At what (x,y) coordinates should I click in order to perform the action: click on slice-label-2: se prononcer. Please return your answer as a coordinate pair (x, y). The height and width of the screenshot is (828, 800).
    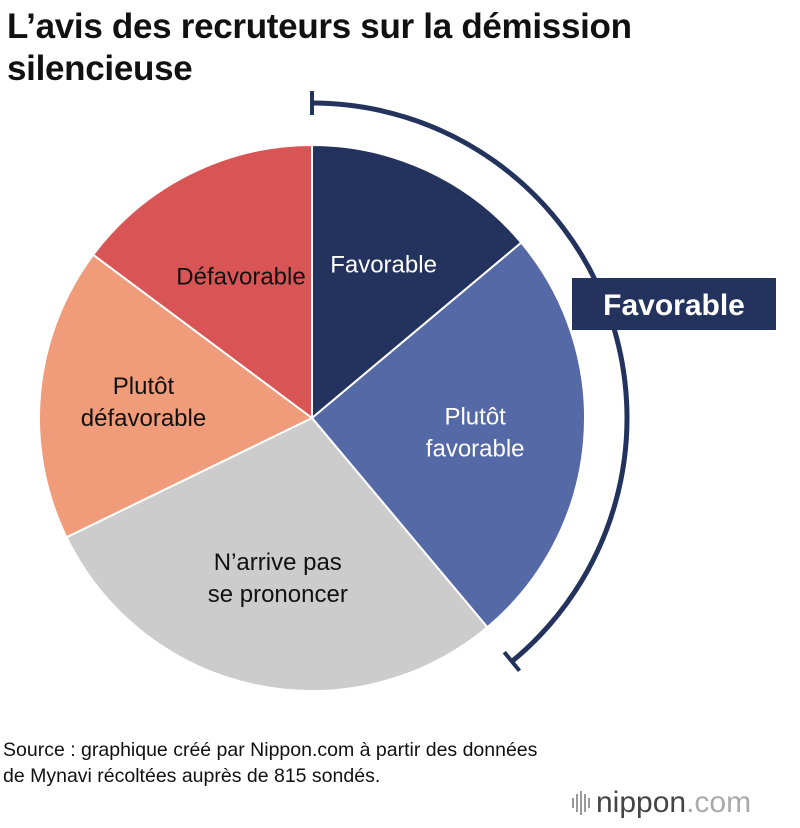
    Looking at the image, I should click on (278, 594).